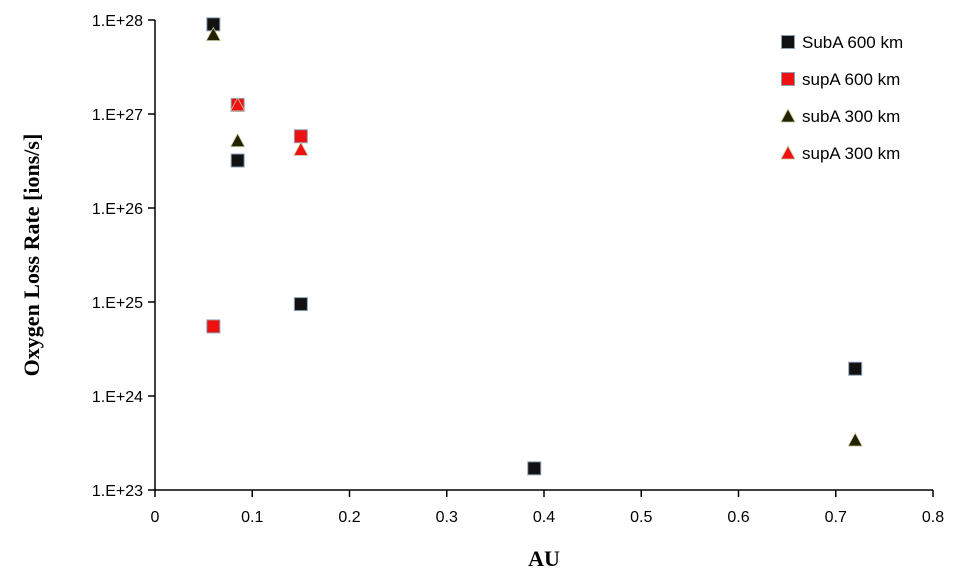 The image size is (969, 584). What do you see at coordinates (117, 397) in the screenshot?
I see `y-tick-label: 1.E+24` at bounding box center [117, 397].